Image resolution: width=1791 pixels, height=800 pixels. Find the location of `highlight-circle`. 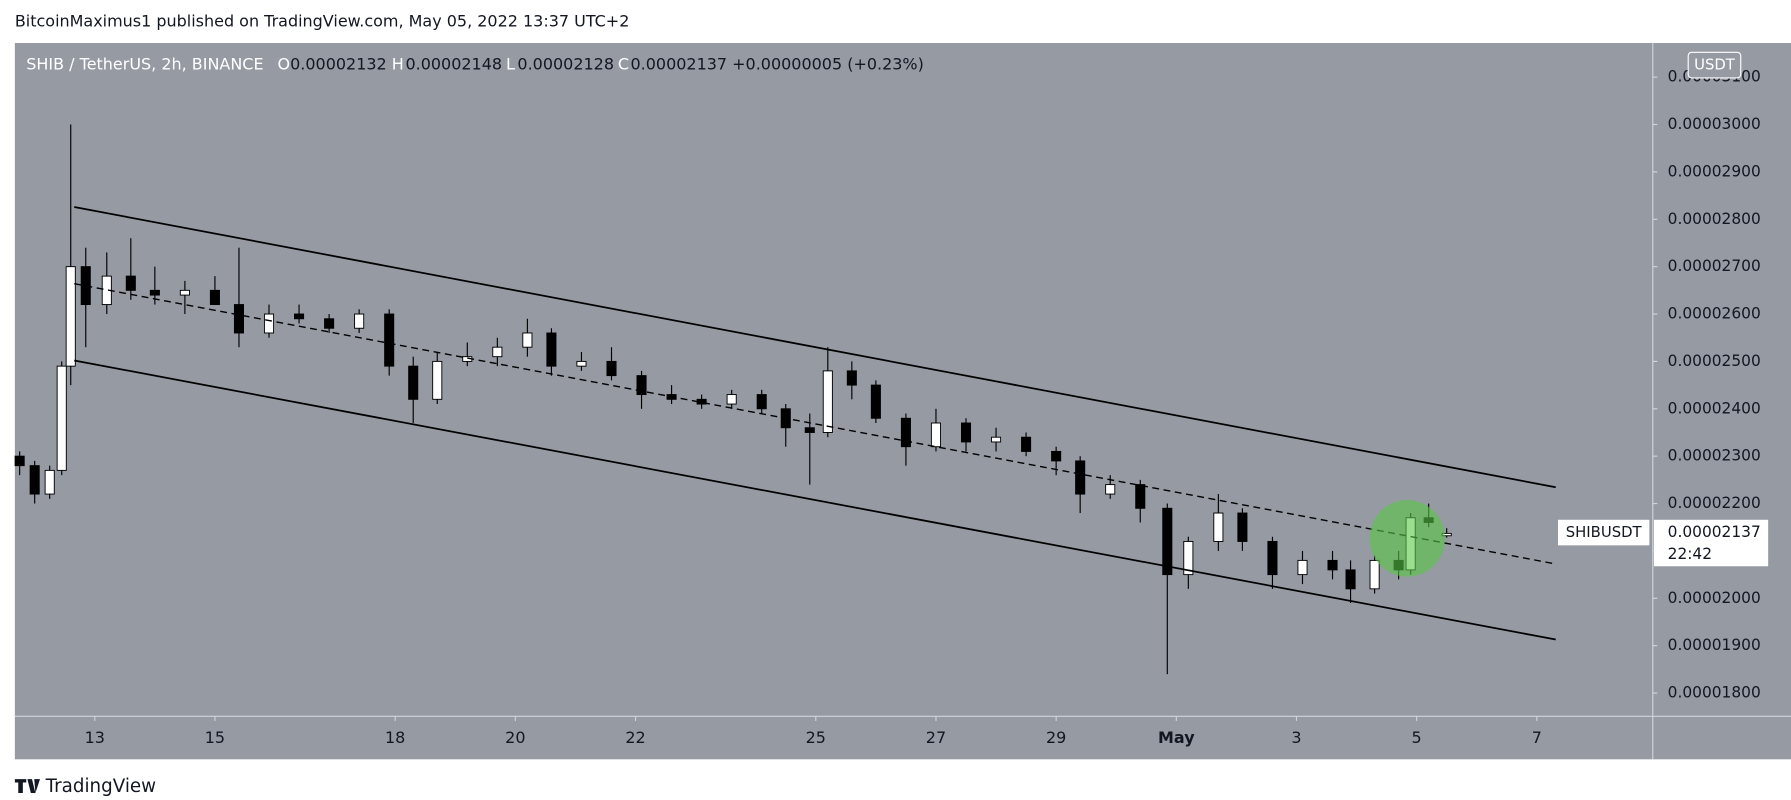

highlight-circle is located at coordinates (1407, 538).